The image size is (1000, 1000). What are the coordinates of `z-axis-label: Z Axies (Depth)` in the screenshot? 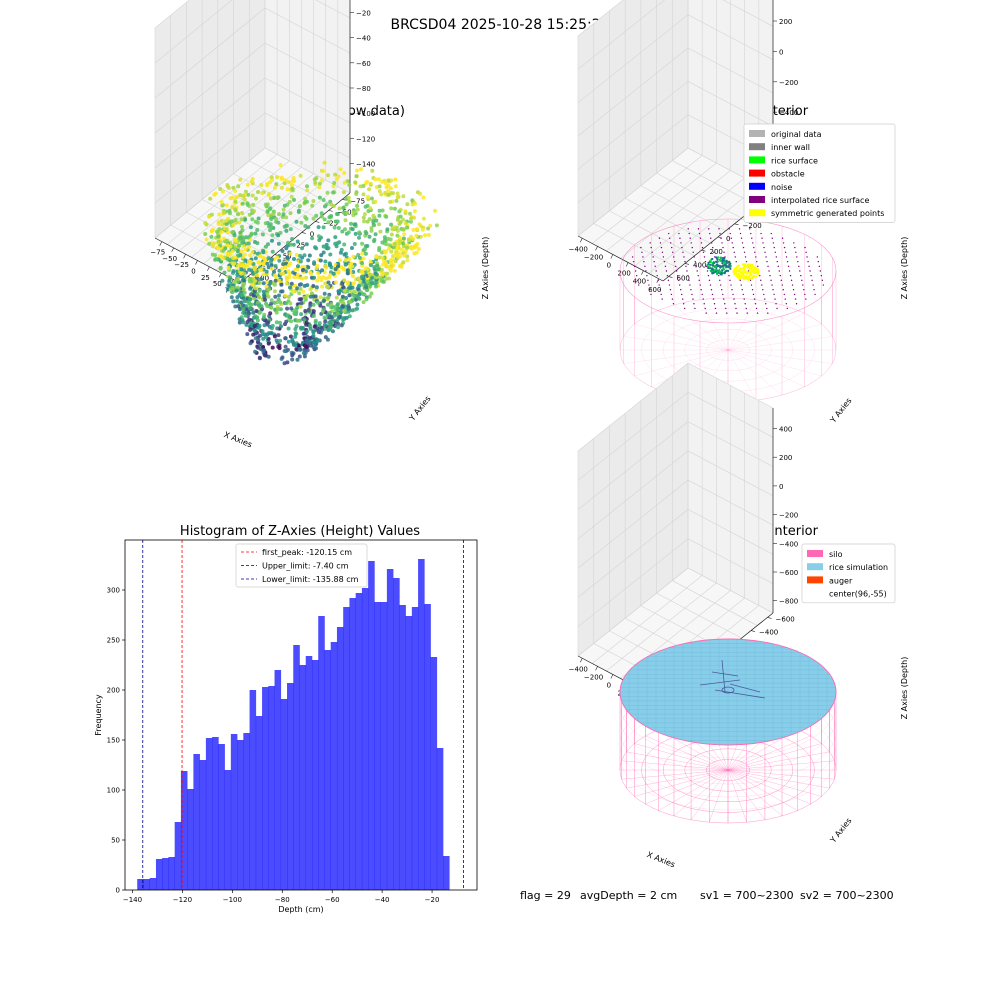 It's located at (485, 268).